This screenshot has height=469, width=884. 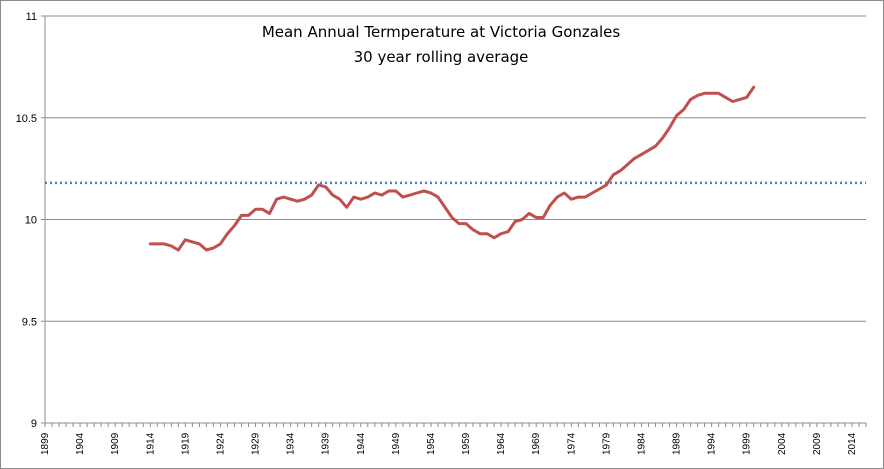 I want to click on x-tick-label: 1944, so click(x=361, y=443).